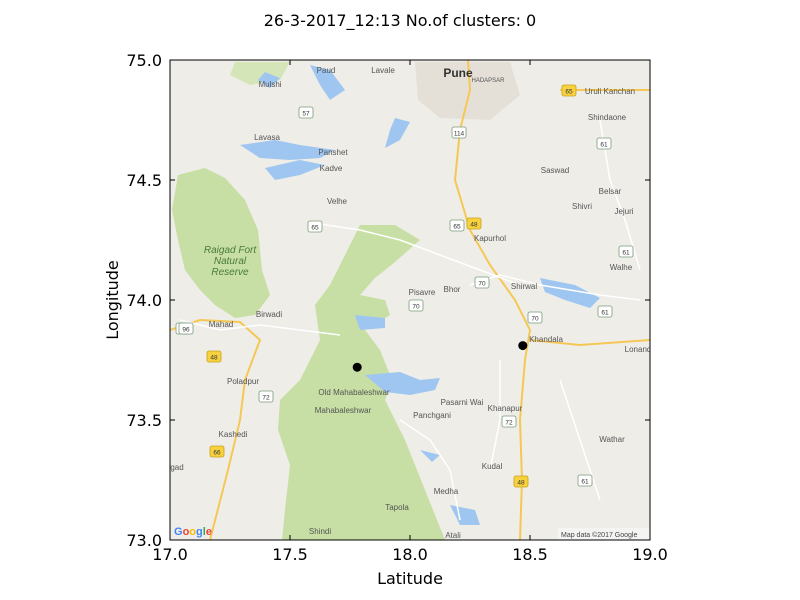 The width and height of the screenshot is (800, 600). Describe the element at coordinates (410, 578) in the screenshot. I see `x-axis-label: Latitude` at that location.